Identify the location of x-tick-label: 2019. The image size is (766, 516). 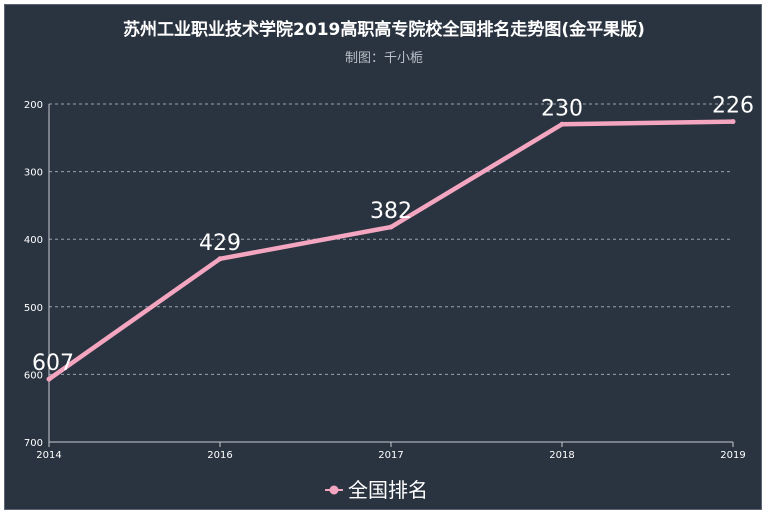
(732, 455).